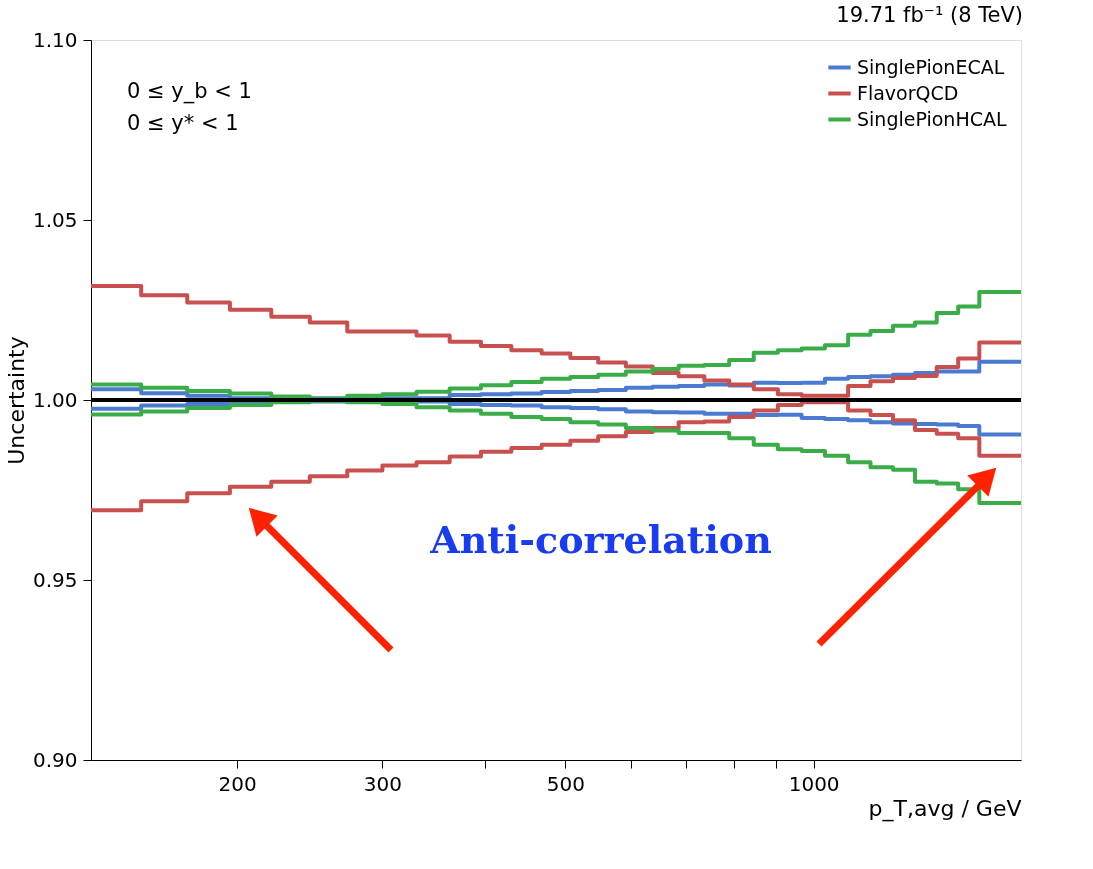  Describe the element at coordinates (565, 783) in the screenshot. I see `x-tick-label: 500` at that location.